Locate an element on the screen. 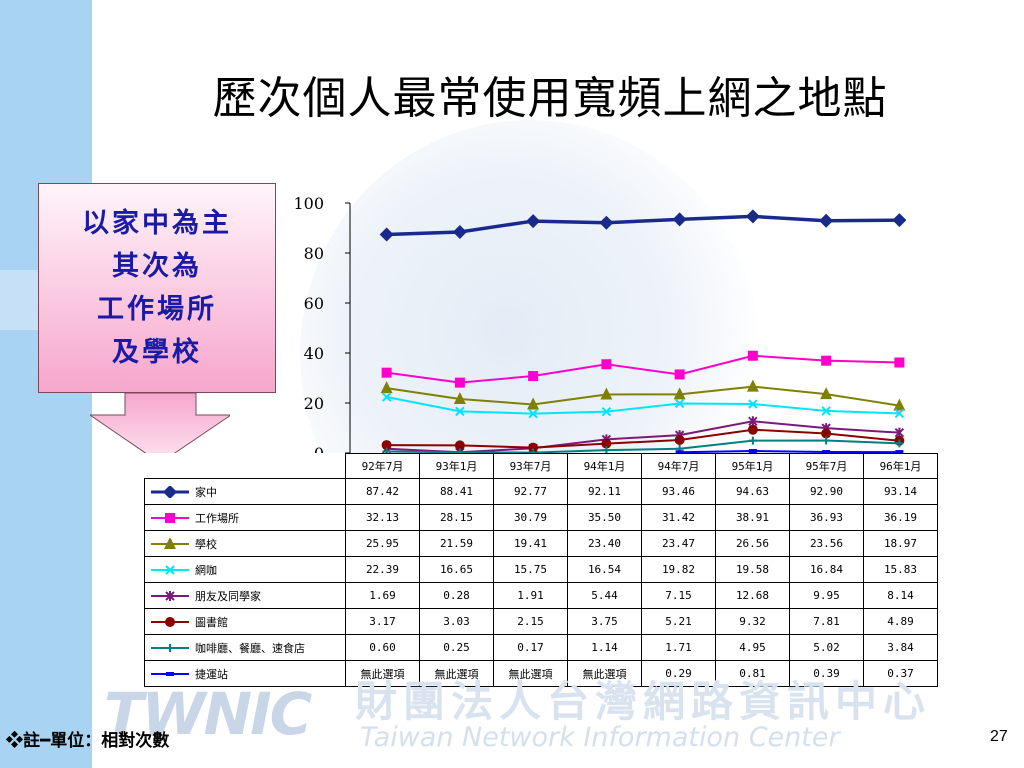 Image resolution: width=1024 pixels, height=768 pixels. data-cell: 18.97 is located at coordinates (900, 543).